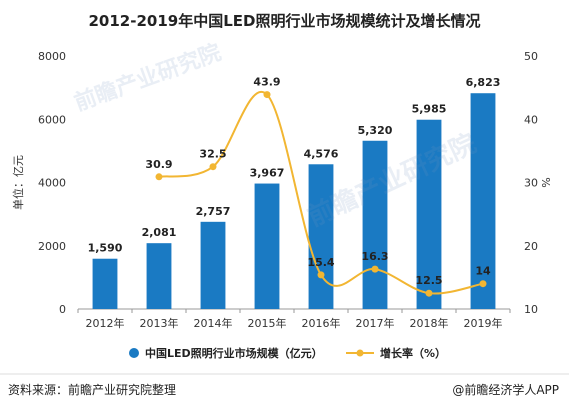  Describe the element at coordinates (52, 246) in the screenshot. I see `y-left-tick-label: 2000` at that location.